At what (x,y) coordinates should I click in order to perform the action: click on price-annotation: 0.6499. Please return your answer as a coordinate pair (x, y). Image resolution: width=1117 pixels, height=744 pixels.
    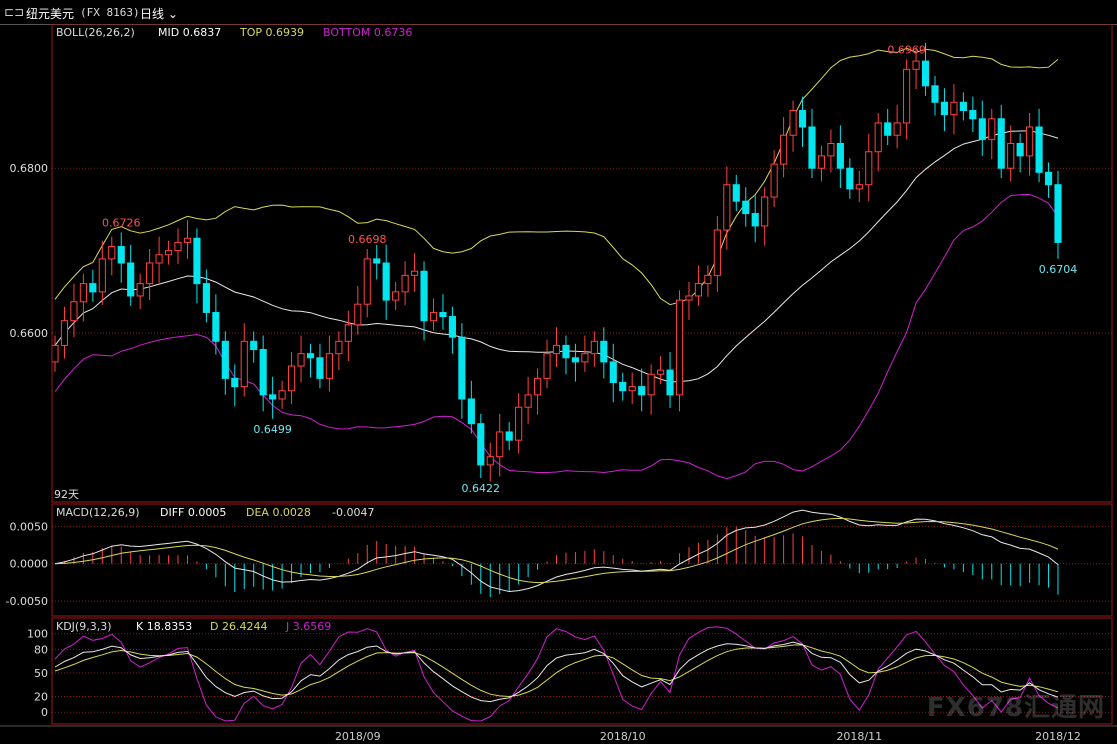
    Looking at the image, I should click on (272, 429).